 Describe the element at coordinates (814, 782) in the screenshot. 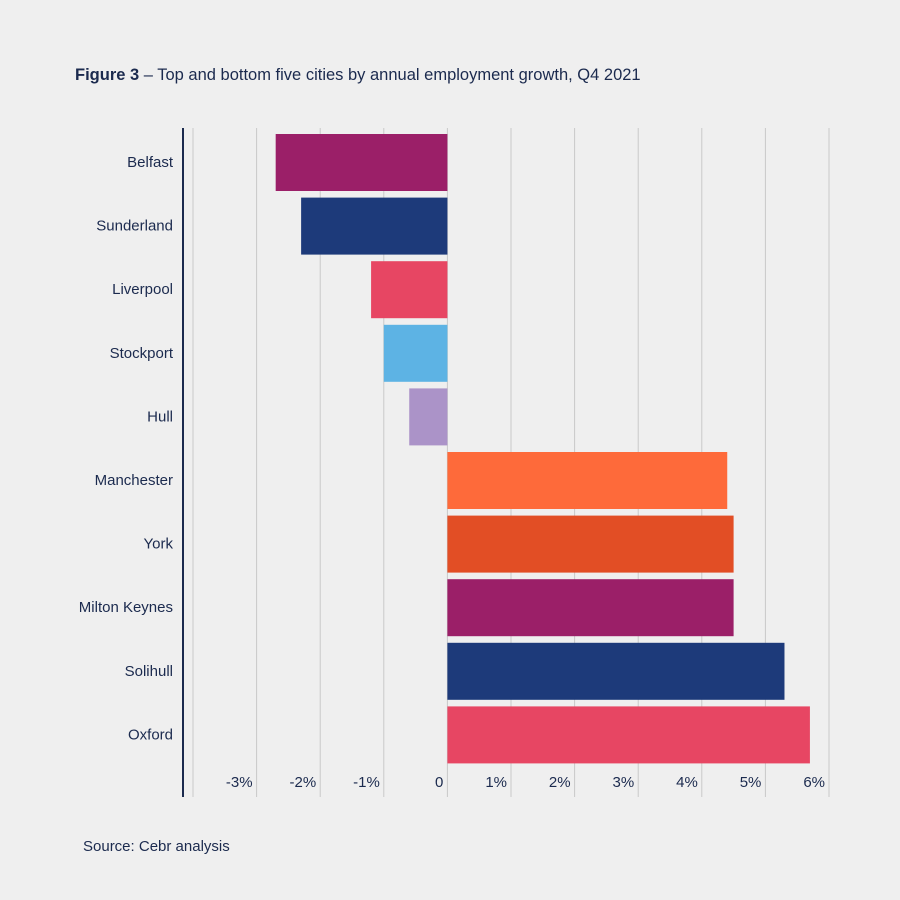

I see `tick-label: 6%` at that location.